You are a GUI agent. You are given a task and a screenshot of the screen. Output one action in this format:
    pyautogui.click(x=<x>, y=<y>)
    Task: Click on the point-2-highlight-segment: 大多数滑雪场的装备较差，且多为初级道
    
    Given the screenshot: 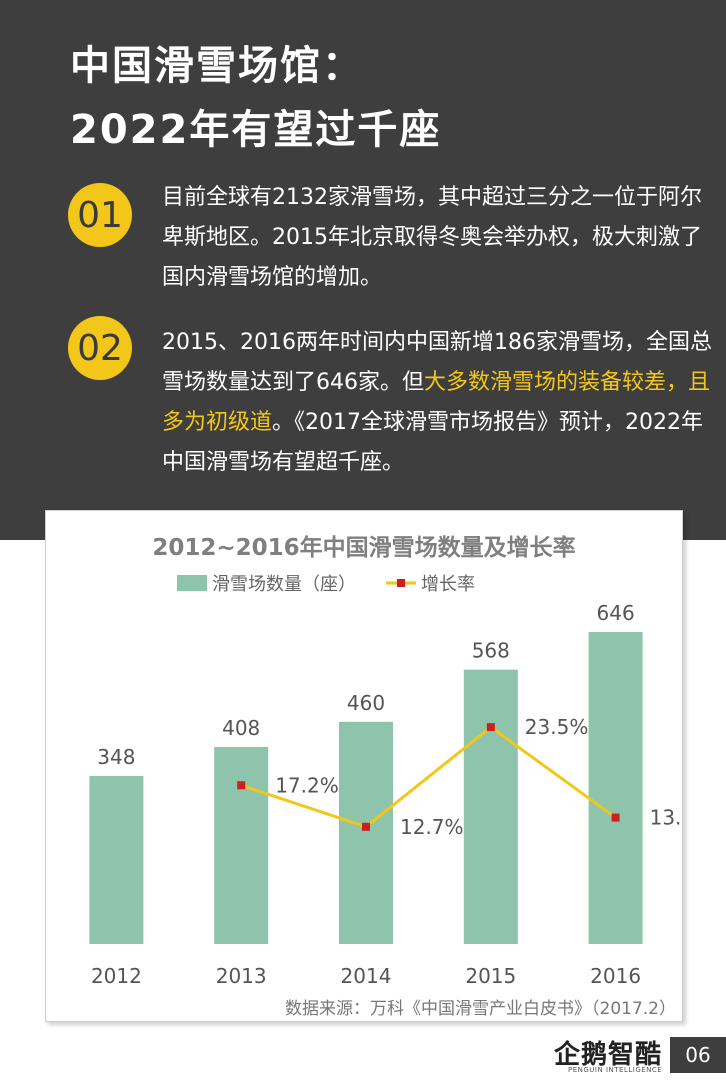 What is the action you would take?
    pyautogui.click(x=436, y=402)
    